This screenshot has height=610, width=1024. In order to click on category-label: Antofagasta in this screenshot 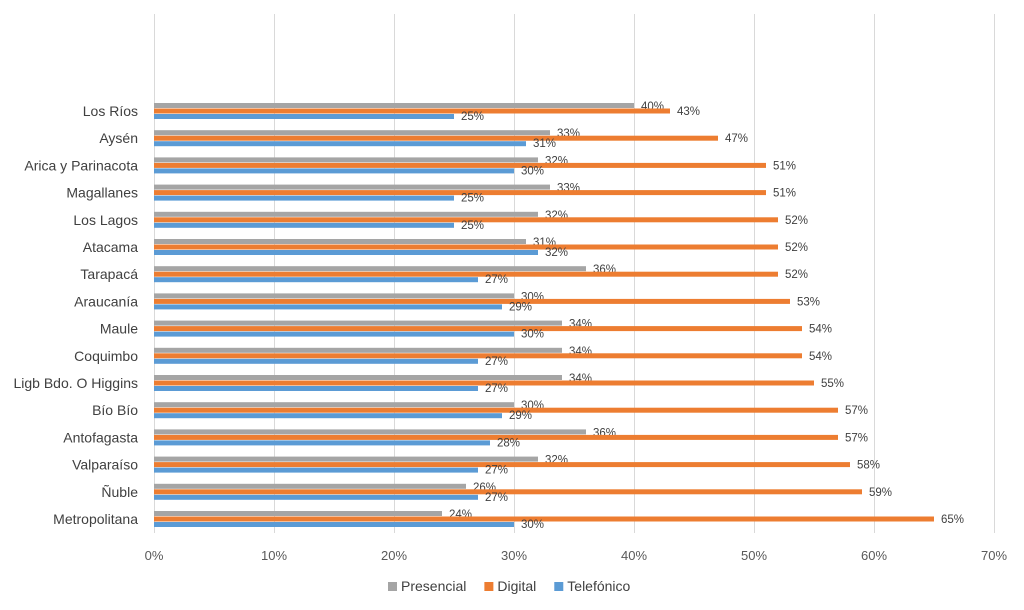, I will do `click(100, 437)`.